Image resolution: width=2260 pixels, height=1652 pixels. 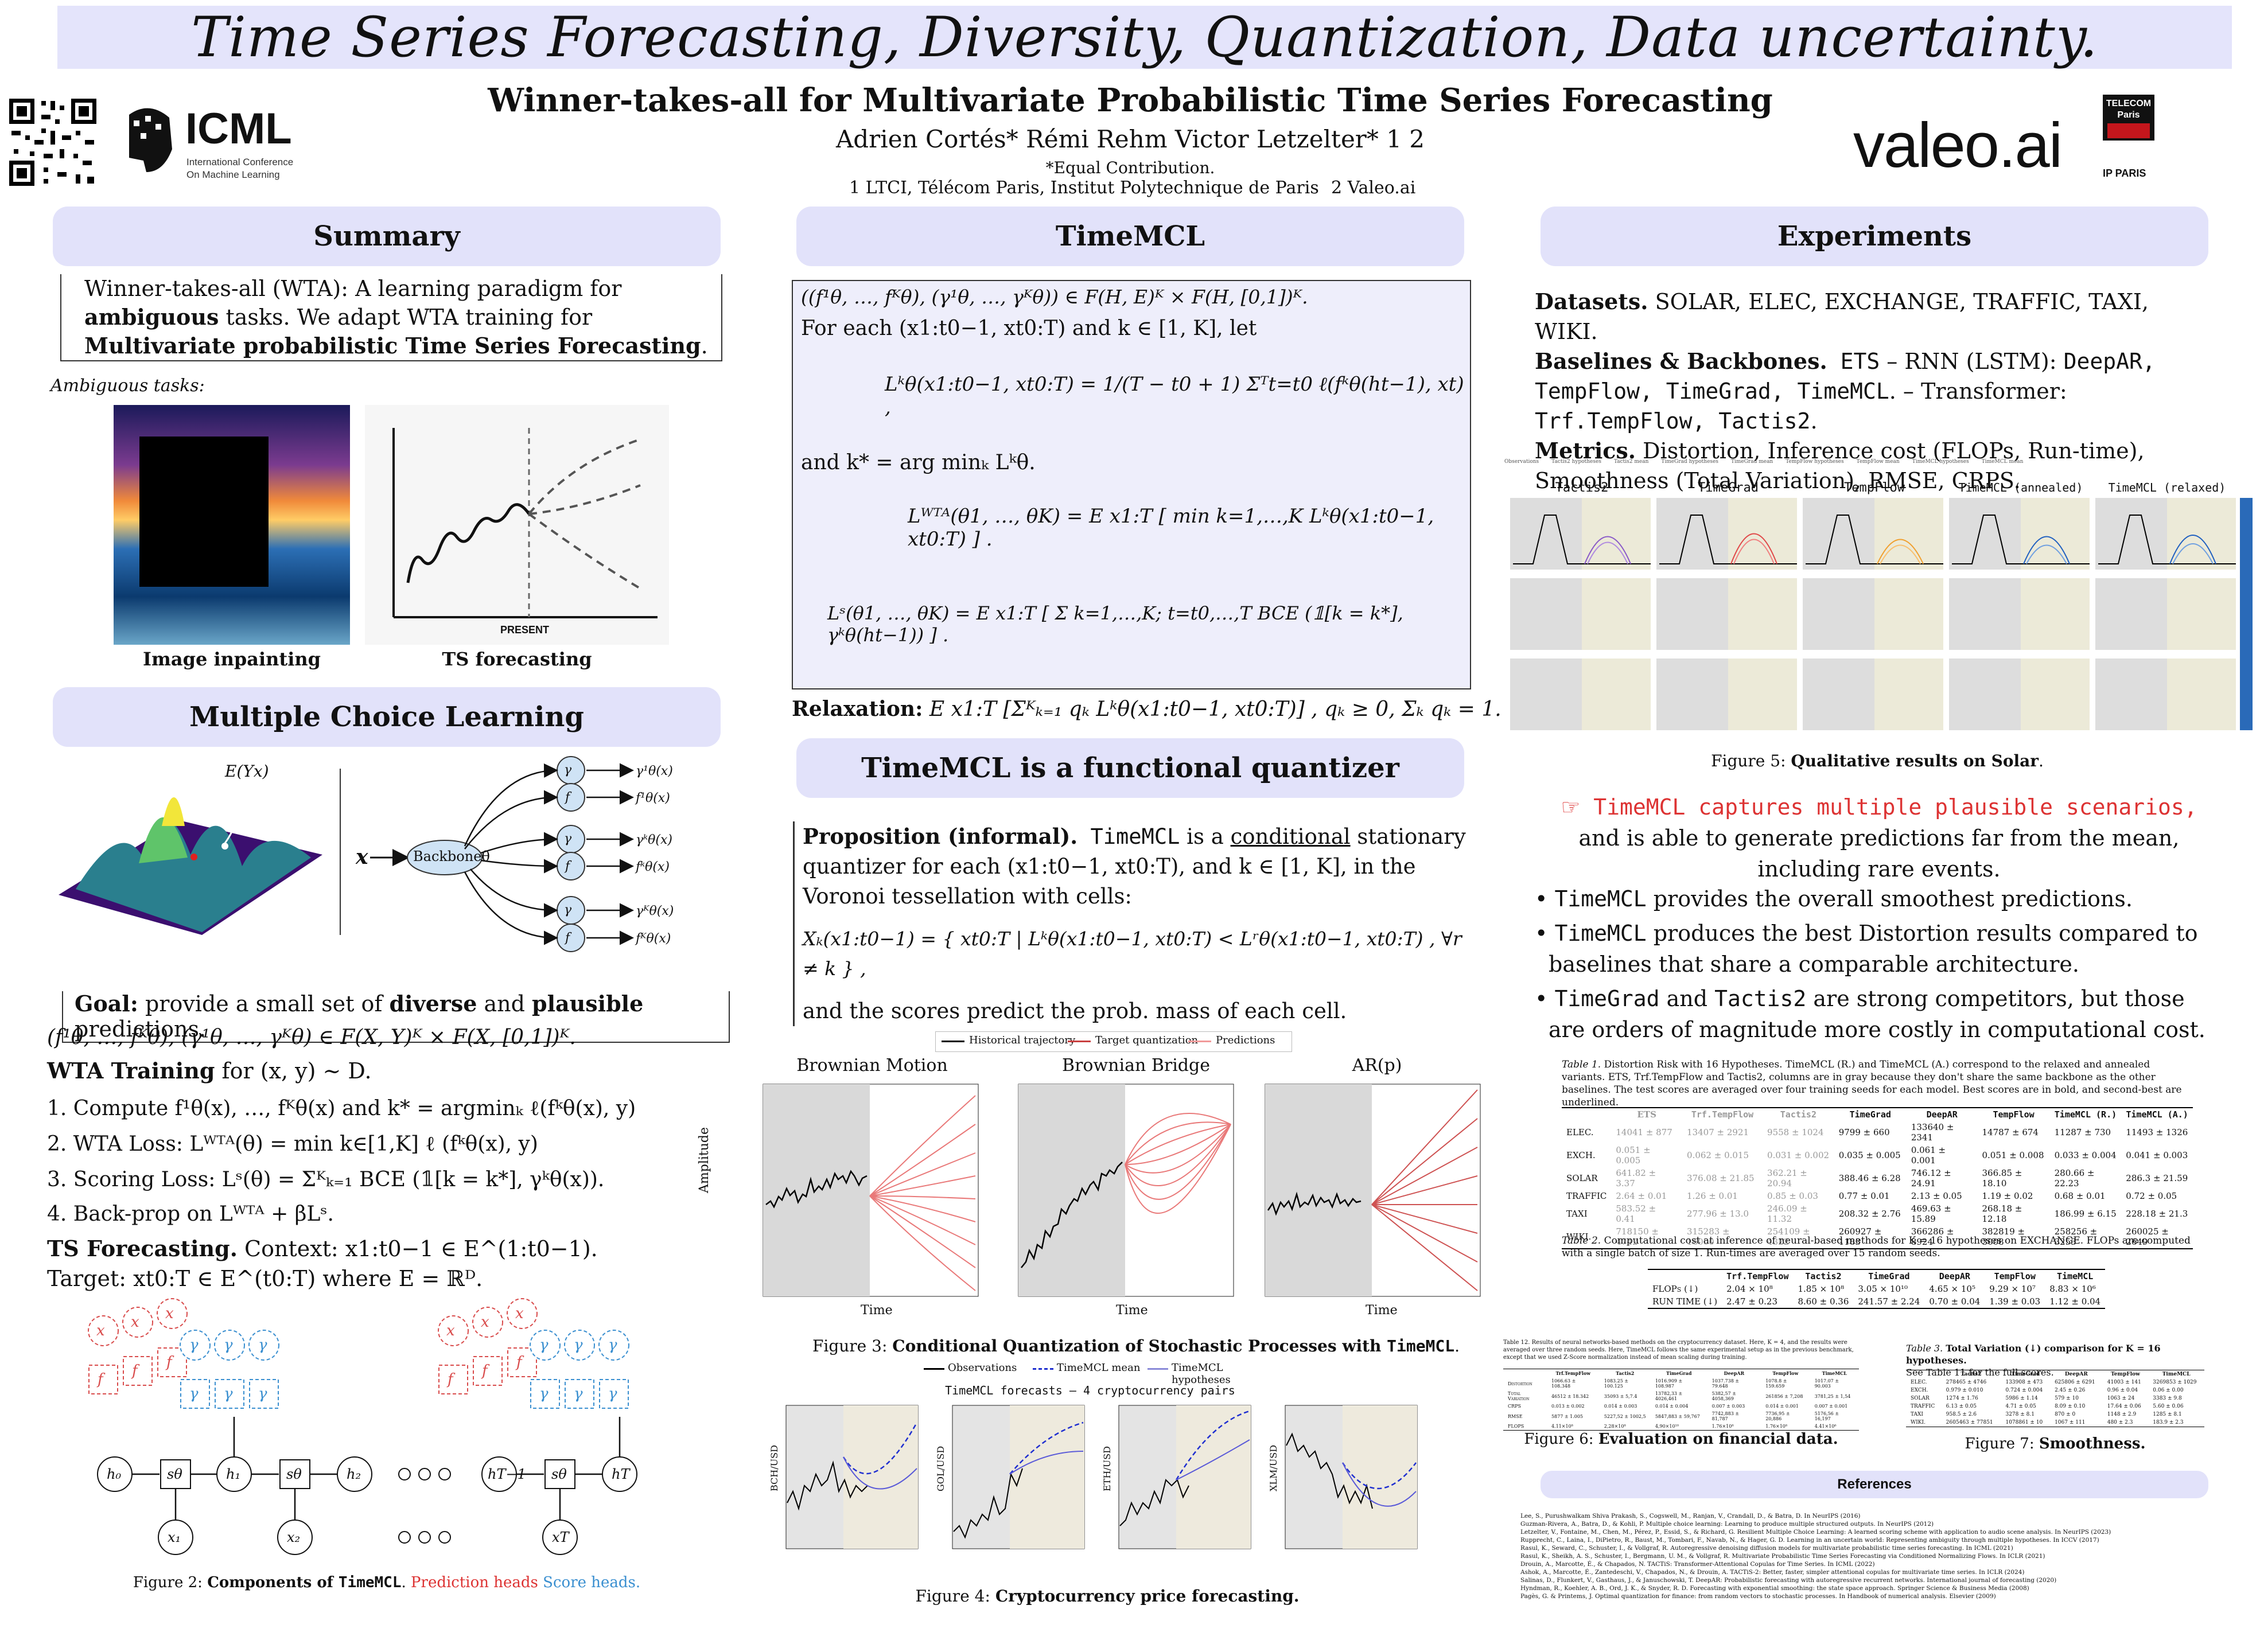 What do you see at coordinates (877, 1310) in the screenshot?
I see `fig3-xlabel-1: Time` at bounding box center [877, 1310].